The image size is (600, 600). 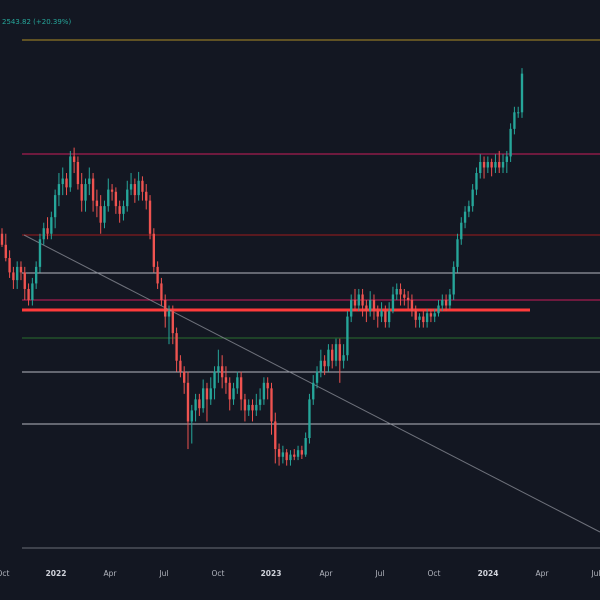 I want to click on x-tick-label: Apr, so click(x=543, y=573).